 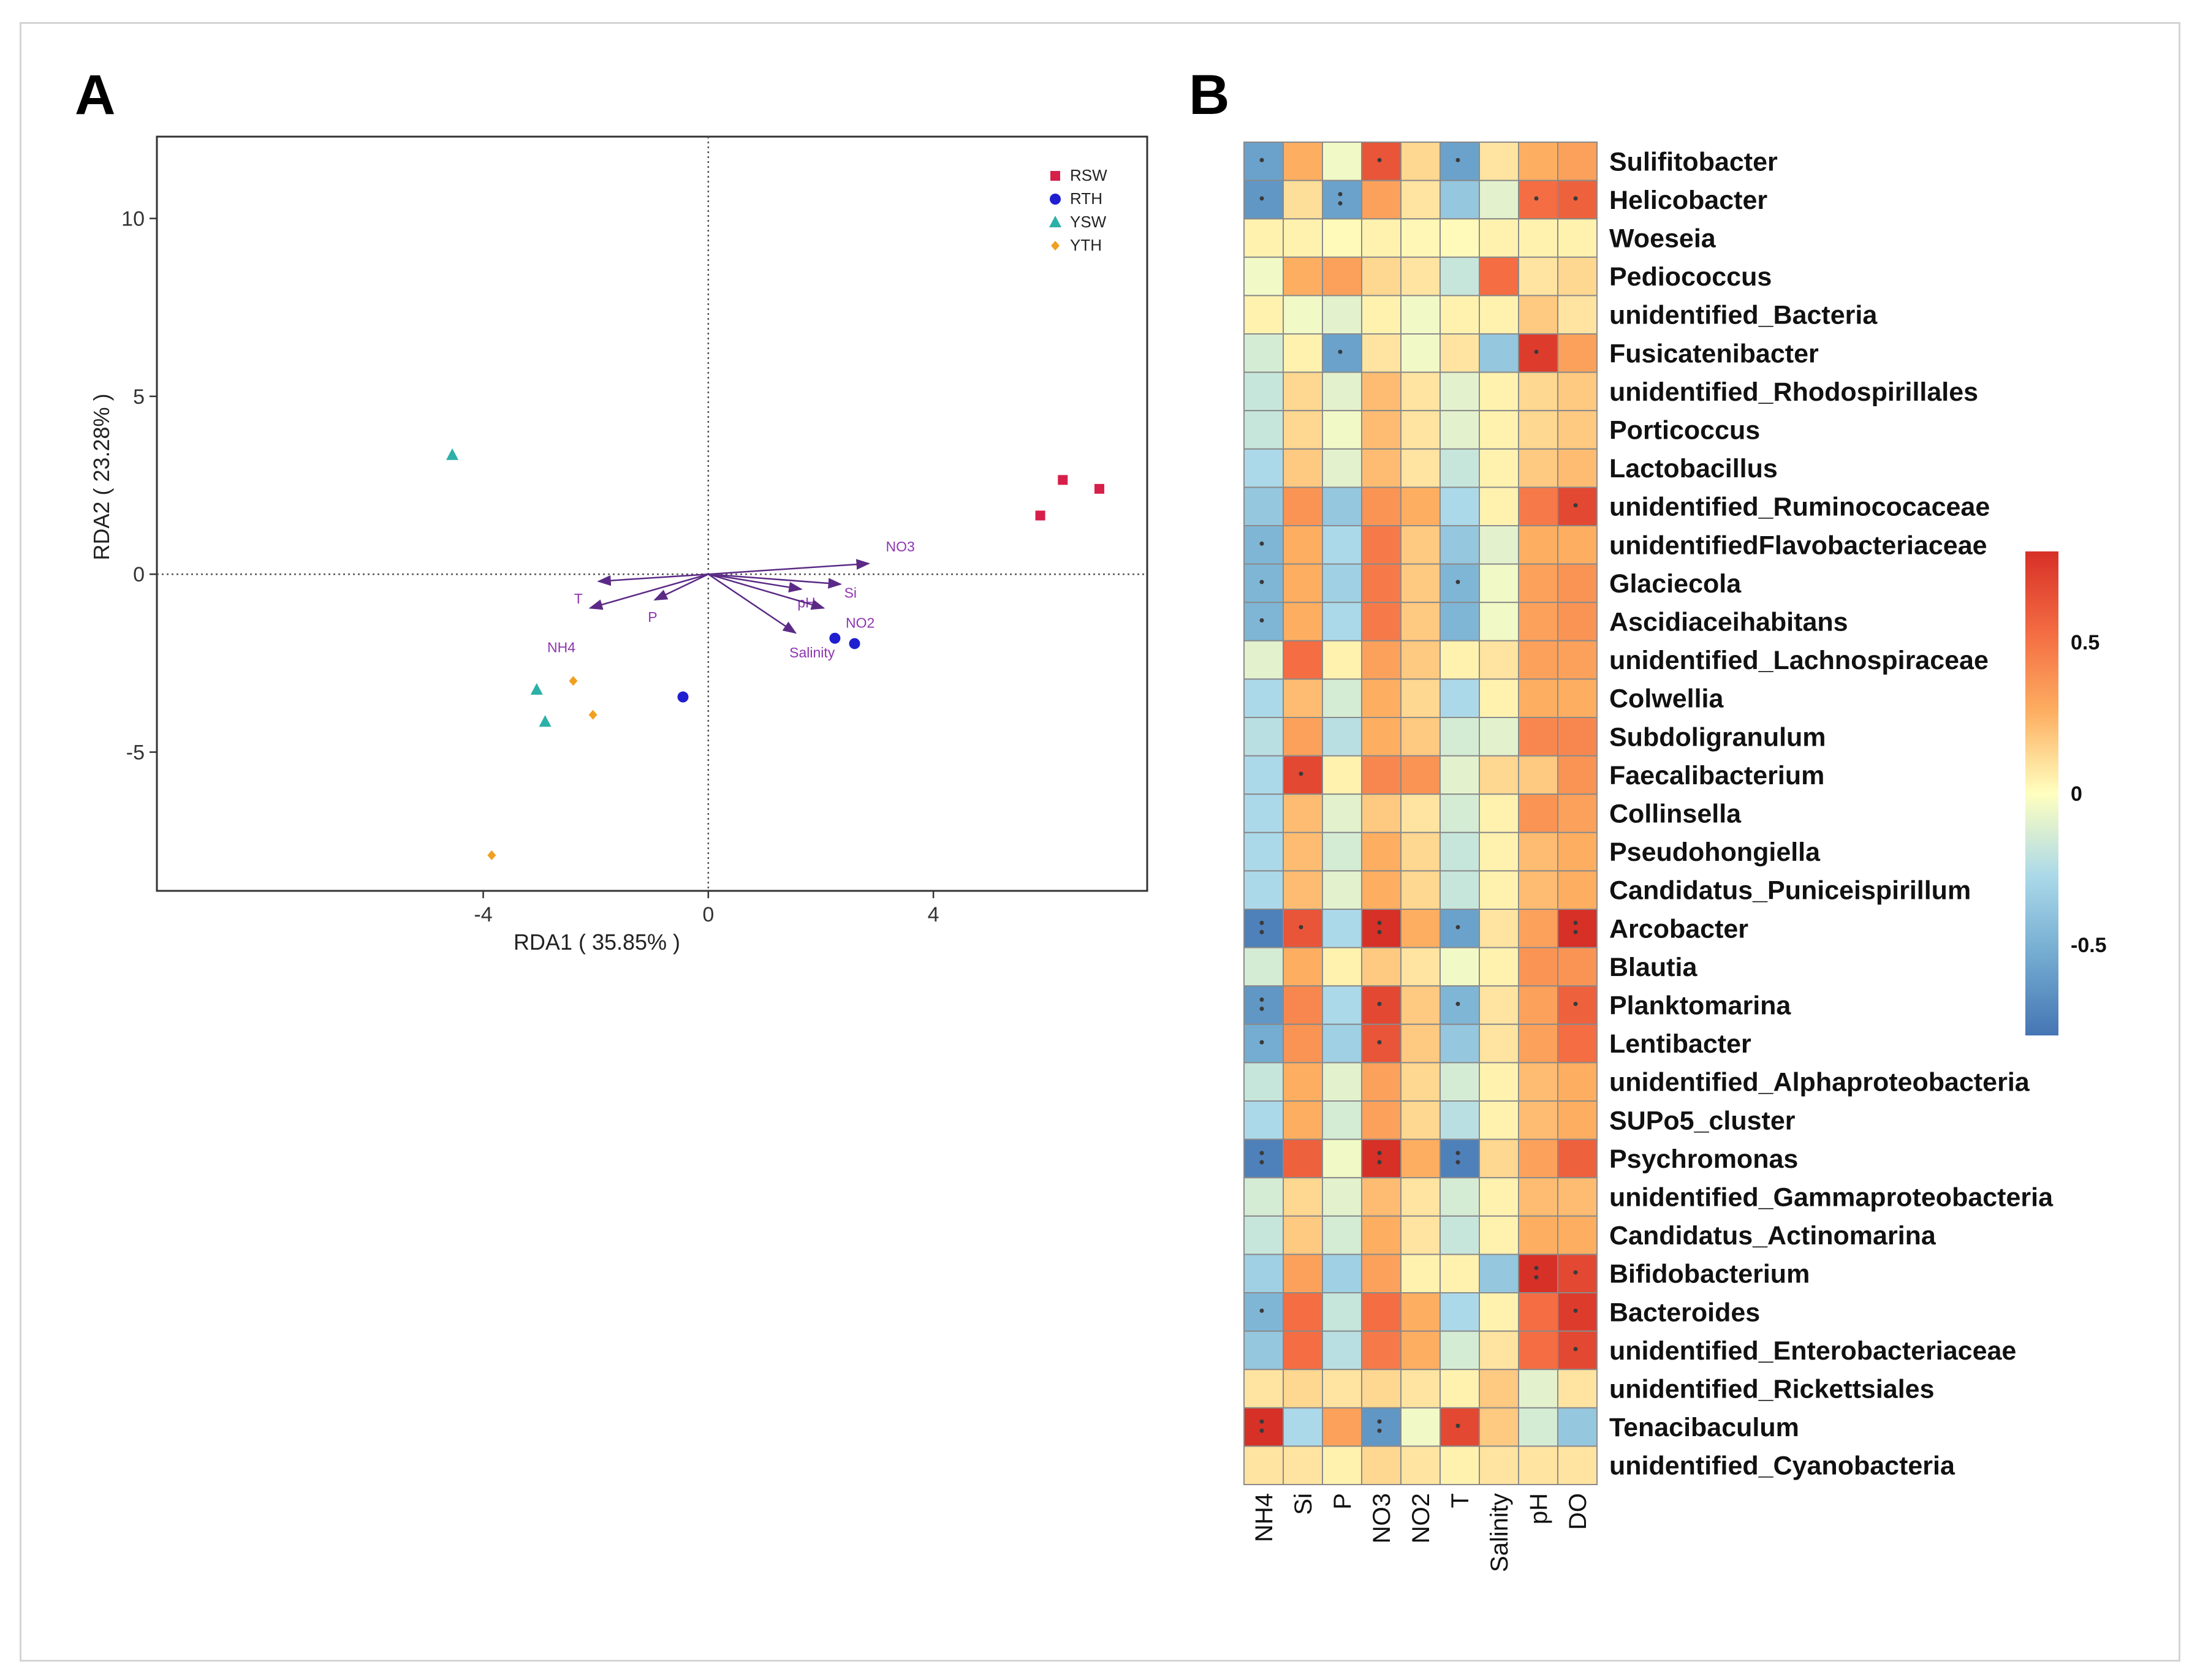 What do you see at coordinates (1538, 851) in the screenshot?
I see `heatmap-cell-pseudohongiella-ph` at bounding box center [1538, 851].